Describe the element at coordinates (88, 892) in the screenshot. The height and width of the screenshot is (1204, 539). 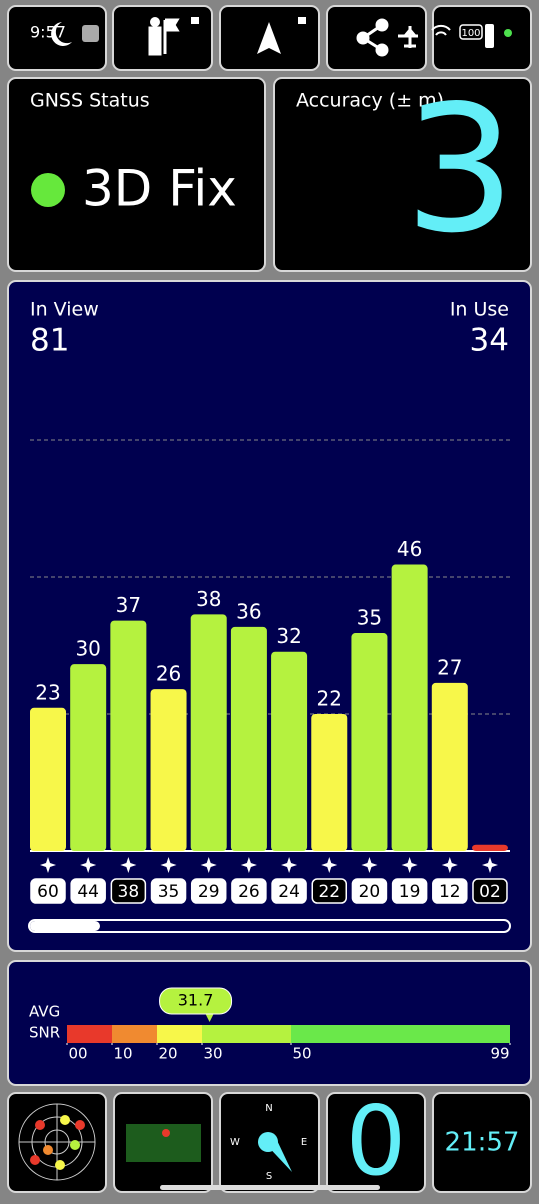
I see `satellite-id: 44` at that location.